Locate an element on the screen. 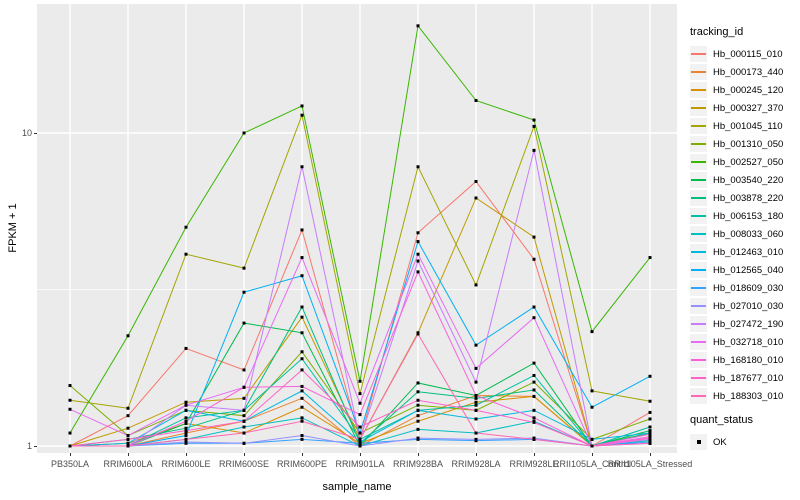 The image size is (800, 500). legend-entry-label: Hb_000115_010 is located at coordinates (748, 54).